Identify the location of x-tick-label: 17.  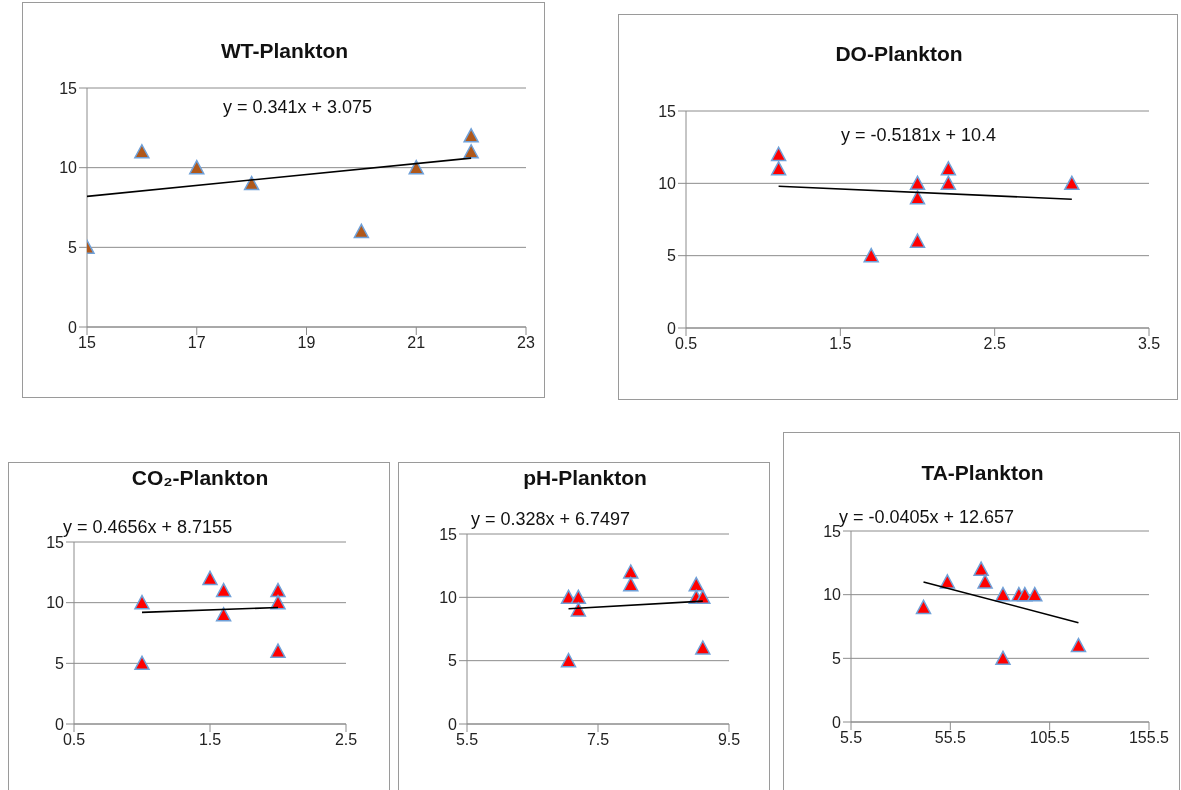
(196, 343).